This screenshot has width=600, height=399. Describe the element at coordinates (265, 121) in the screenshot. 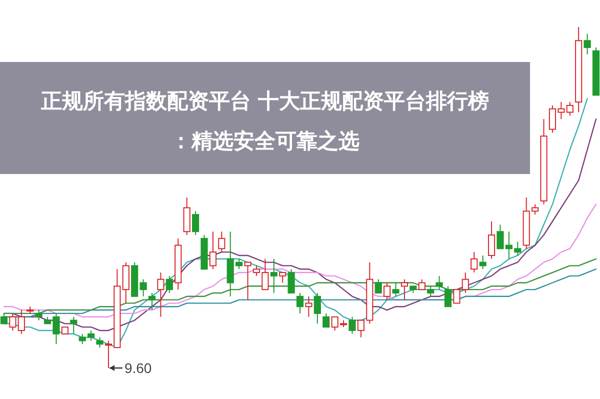

I see `text: 正规所有指数配资平台 十大正规配资平台排行榜：精选安全可靠之选` at that location.